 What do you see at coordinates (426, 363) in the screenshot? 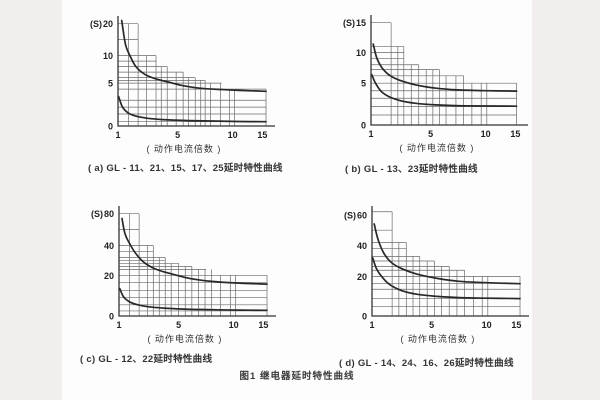
I see `chart-d-caption: ( d) GL - 14、24、16、26延时特性曲线` at bounding box center [426, 363].